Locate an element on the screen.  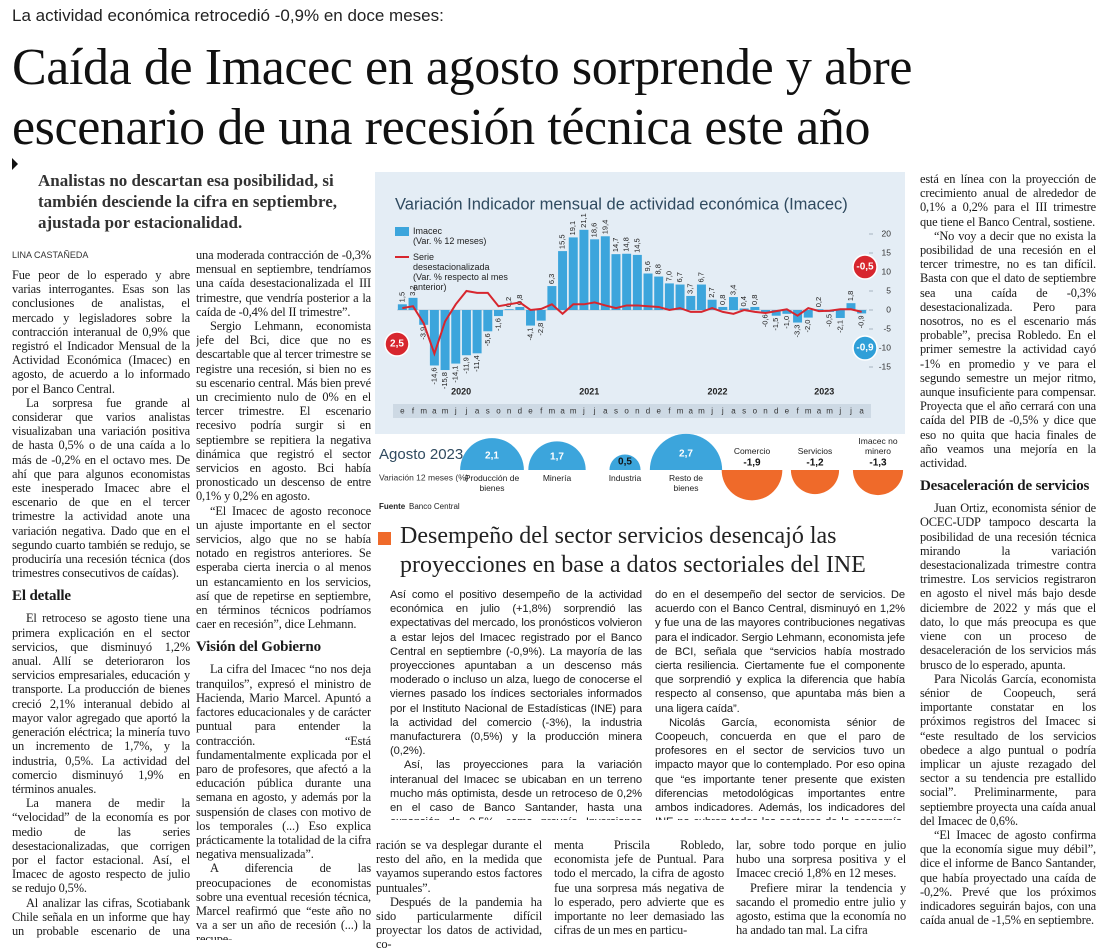
value-badge-label: 2,5 is located at coordinates (397, 344).